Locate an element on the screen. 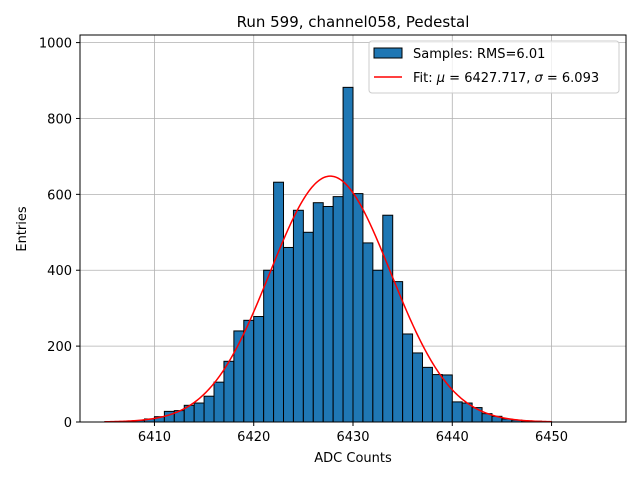  legend-fit-mu-value: = 6427.717, is located at coordinates (489, 78).